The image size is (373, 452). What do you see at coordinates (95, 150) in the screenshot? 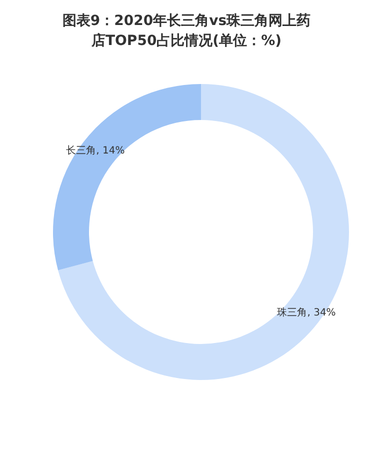
I see `slice-label: 长三角, 14%` at bounding box center [95, 150].